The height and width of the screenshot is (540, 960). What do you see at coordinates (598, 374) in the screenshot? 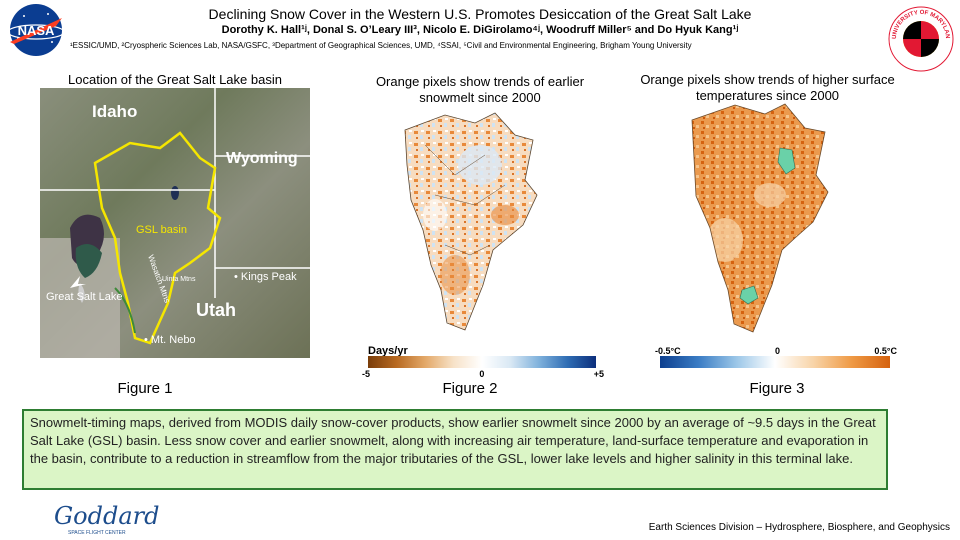
I see `colorbar-tick: +5` at bounding box center [598, 374].